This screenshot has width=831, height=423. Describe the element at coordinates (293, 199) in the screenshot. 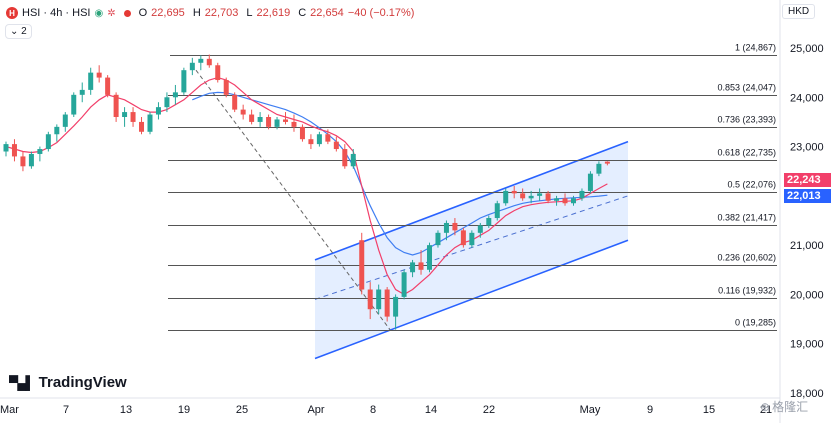

I see `decline-trendline` at that location.